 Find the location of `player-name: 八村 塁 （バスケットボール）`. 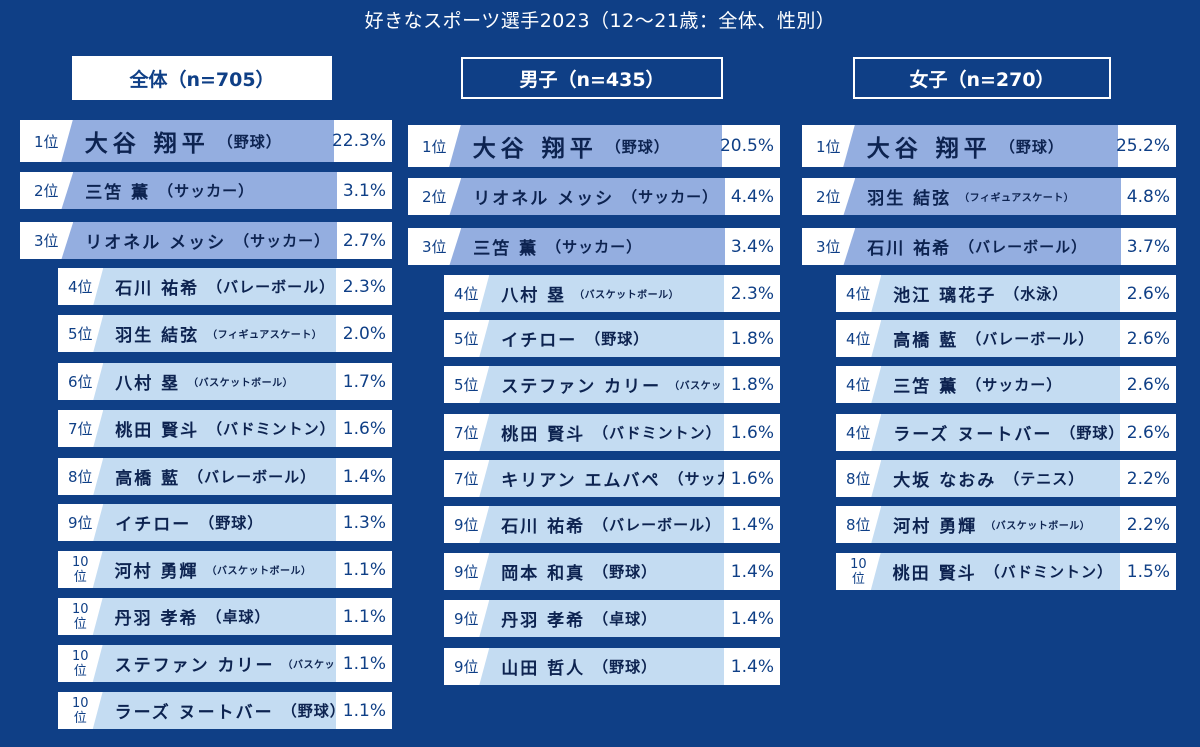

player-name: 八村 塁 （バスケットボール） is located at coordinates (213, 381).